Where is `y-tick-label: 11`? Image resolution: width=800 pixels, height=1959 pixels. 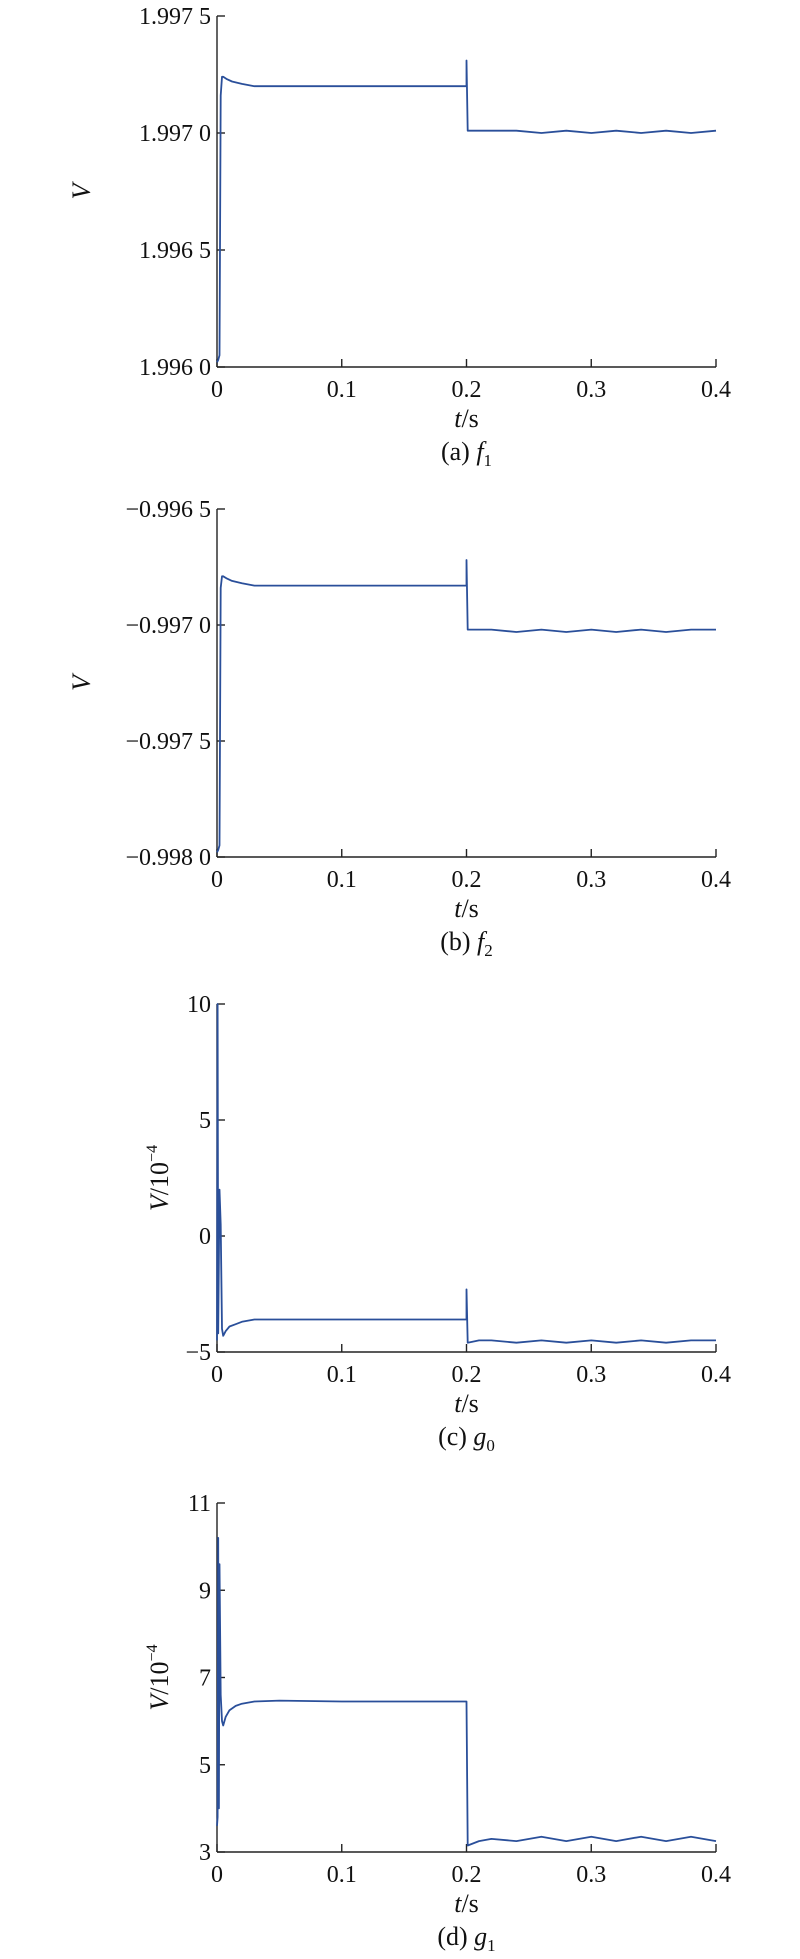 y-tick-label: 11 is located at coordinates (199, 1504).